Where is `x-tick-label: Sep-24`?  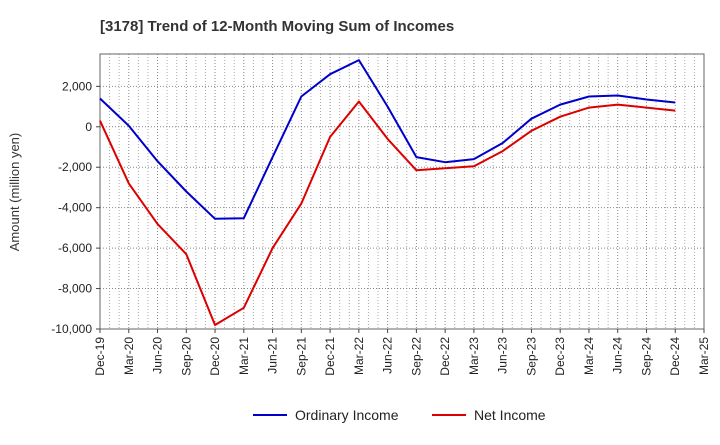 x-tick-label: Sep-24 is located at coordinates (646, 356).